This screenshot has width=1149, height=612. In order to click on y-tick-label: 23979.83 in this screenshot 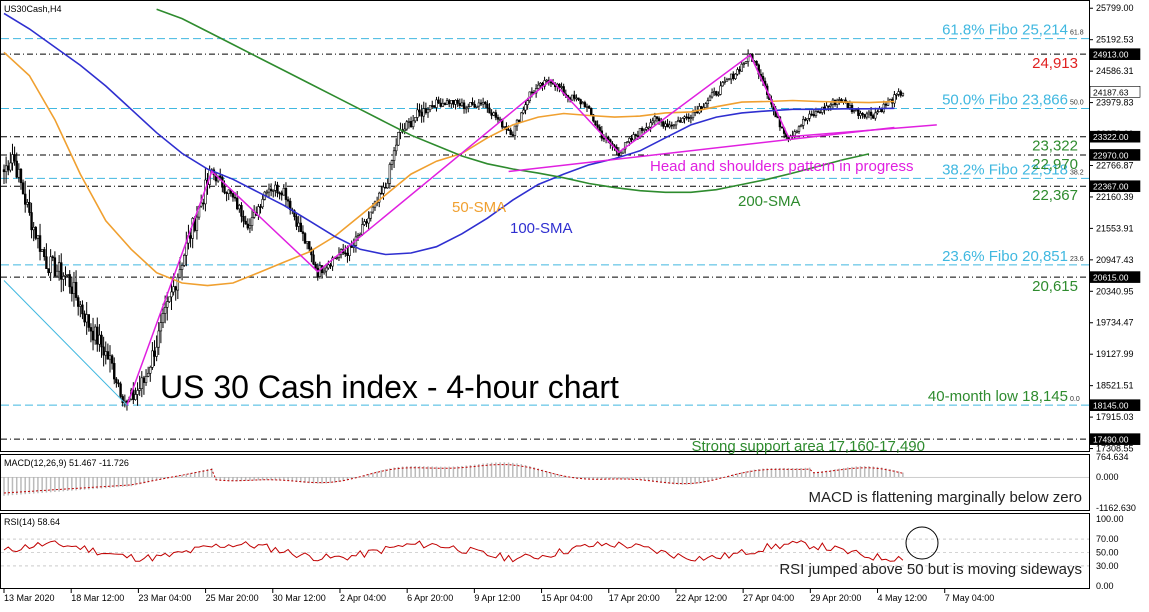, I will do `click(1115, 103)`.